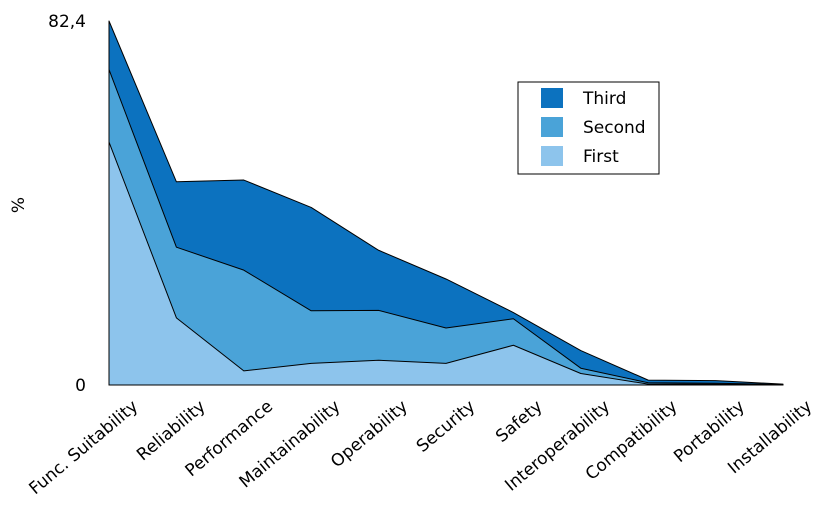 The image size is (835, 513). What do you see at coordinates (67, 22) in the screenshot?
I see `y-tick-label-max: 82,4` at bounding box center [67, 22].